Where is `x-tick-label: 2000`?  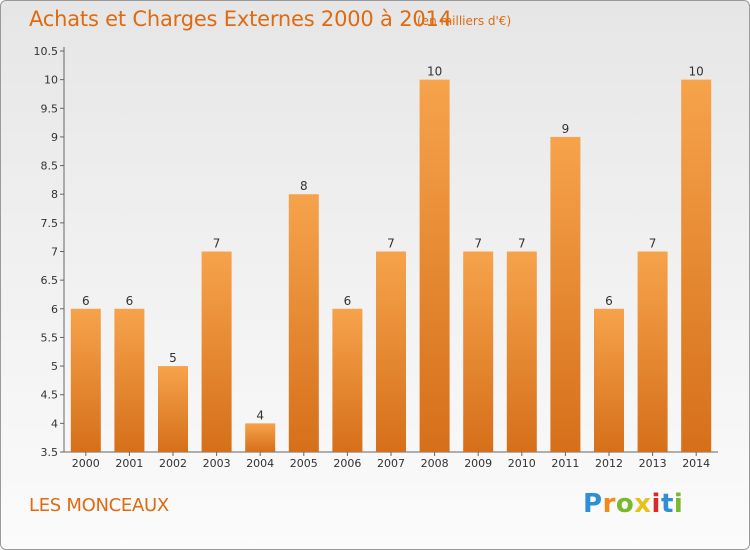 x-tick-label: 2000 is located at coordinates (86, 463).